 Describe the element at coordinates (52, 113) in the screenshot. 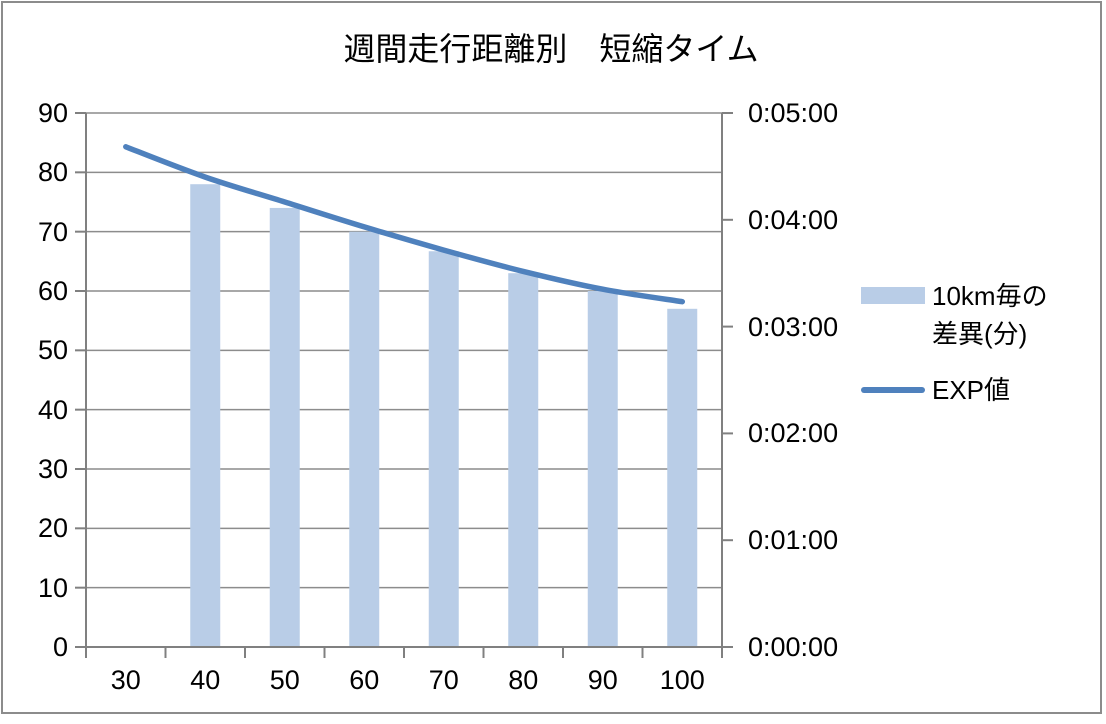

I see `left-axis-tick-label: 90` at that location.